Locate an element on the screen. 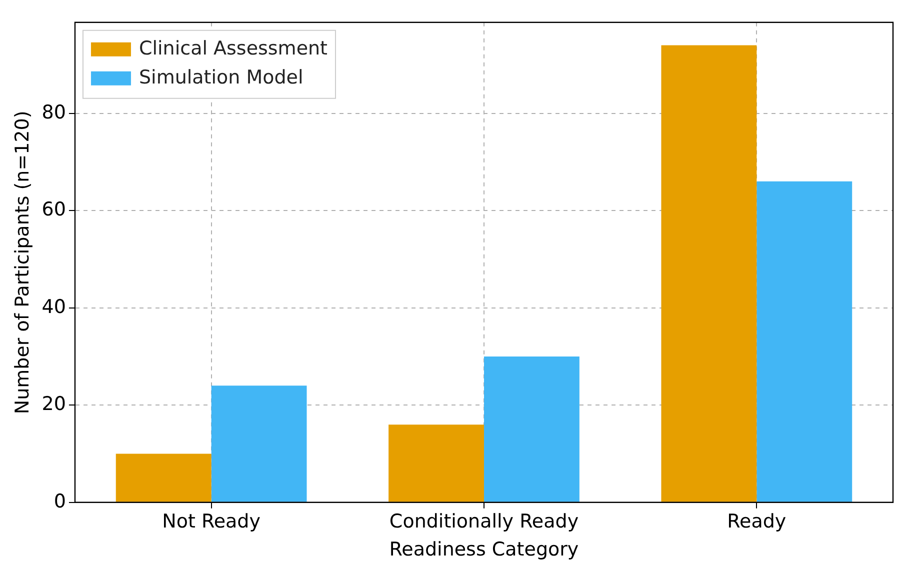  x-tick-label: Not Ready is located at coordinates (211, 521).